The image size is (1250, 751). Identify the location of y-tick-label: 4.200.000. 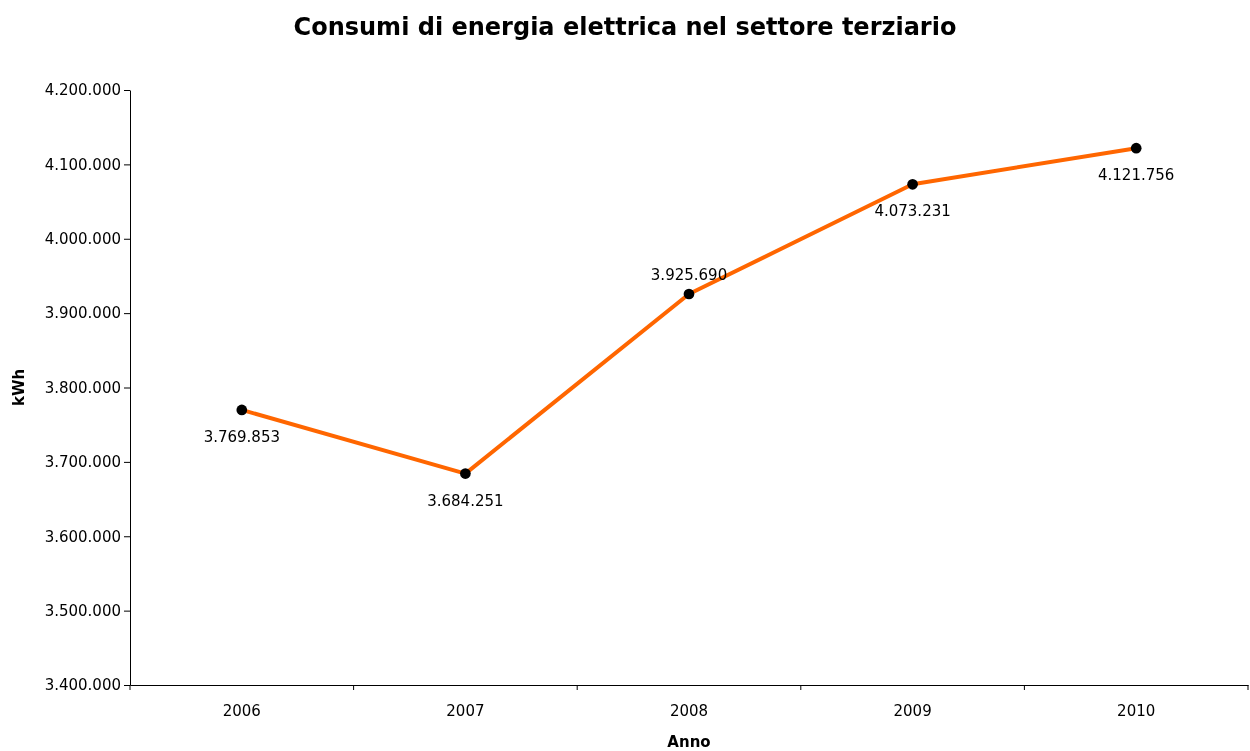
(82, 90).